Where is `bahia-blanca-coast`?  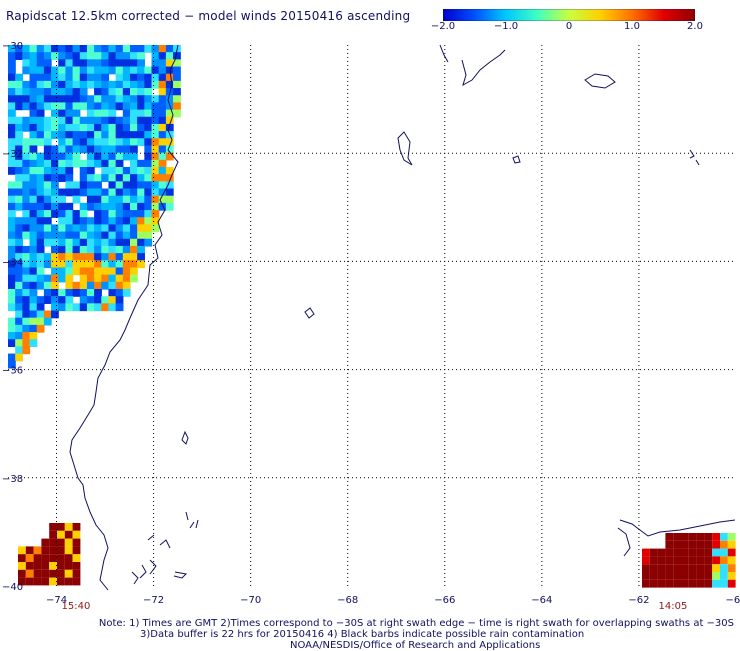
bahia-blanca-coast is located at coordinates (676, 538).